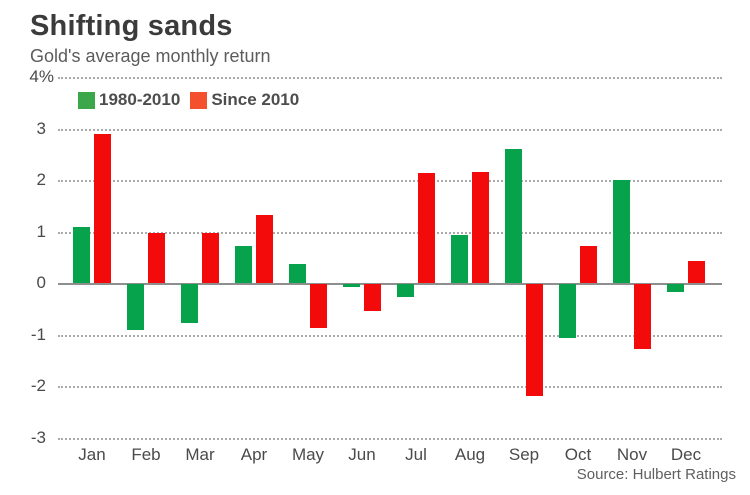 This screenshot has height=495, width=750. What do you see at coordinates (534, 340) in the screenshot?
I see `bar-sep-since-2010` at bounding box center [534, 340].